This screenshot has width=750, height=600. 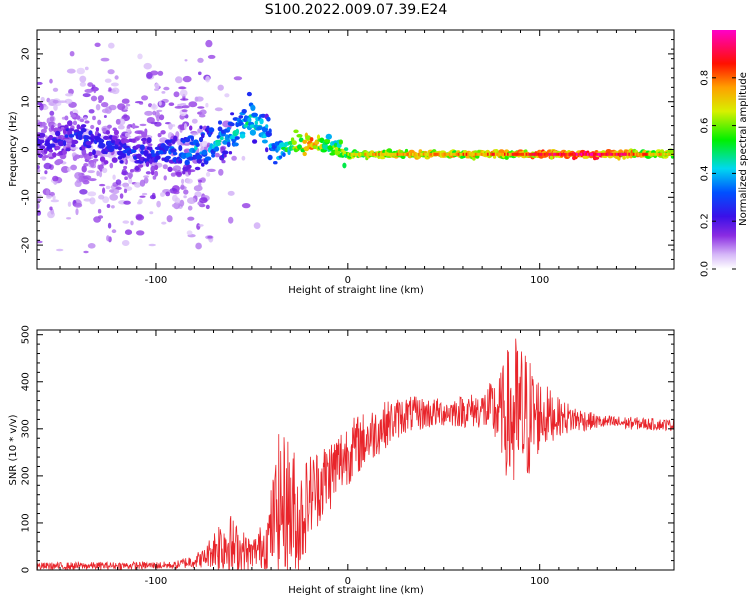 What do you see at coordinates (705, 269) in the screenshot?
I see `colorbar-tick-label: 0.0` at bounding box center [705, 269].